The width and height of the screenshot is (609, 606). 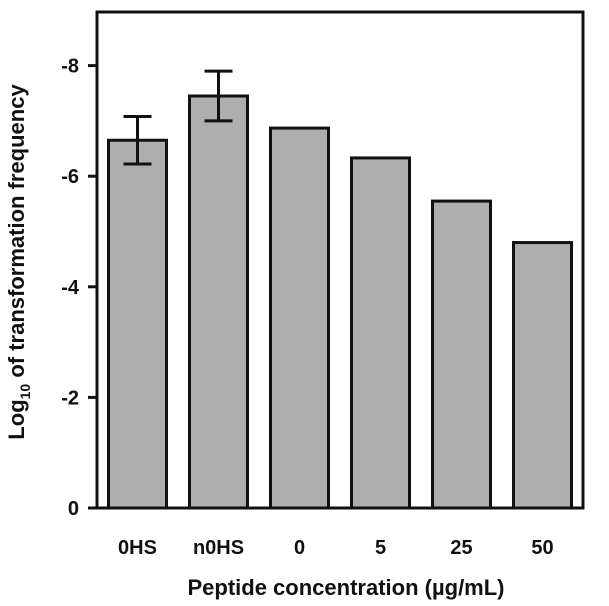 What do you see at coordinates (137, 548) in the screenshot?
I see `x-tick-label: 0HS` at bounding box center [137, 548].